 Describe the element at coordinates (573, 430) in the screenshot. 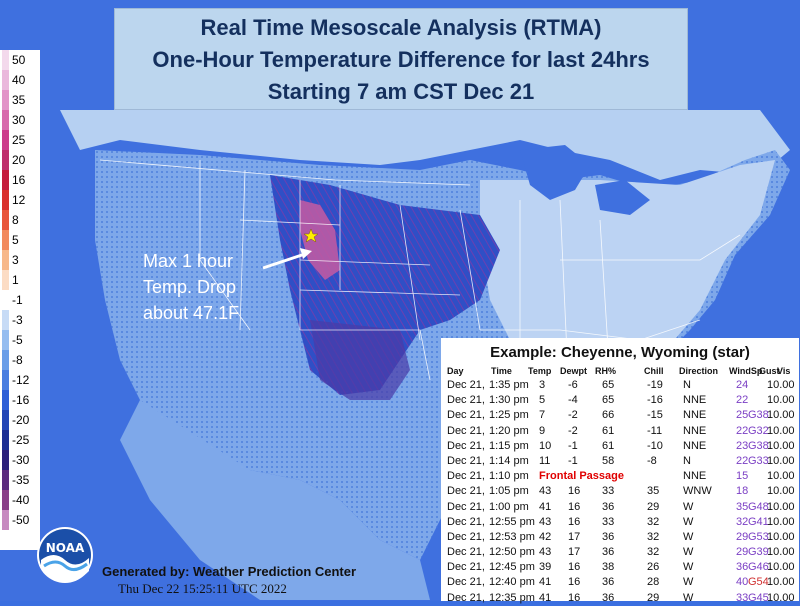

I see `cell-dewpt: -2` at that location.